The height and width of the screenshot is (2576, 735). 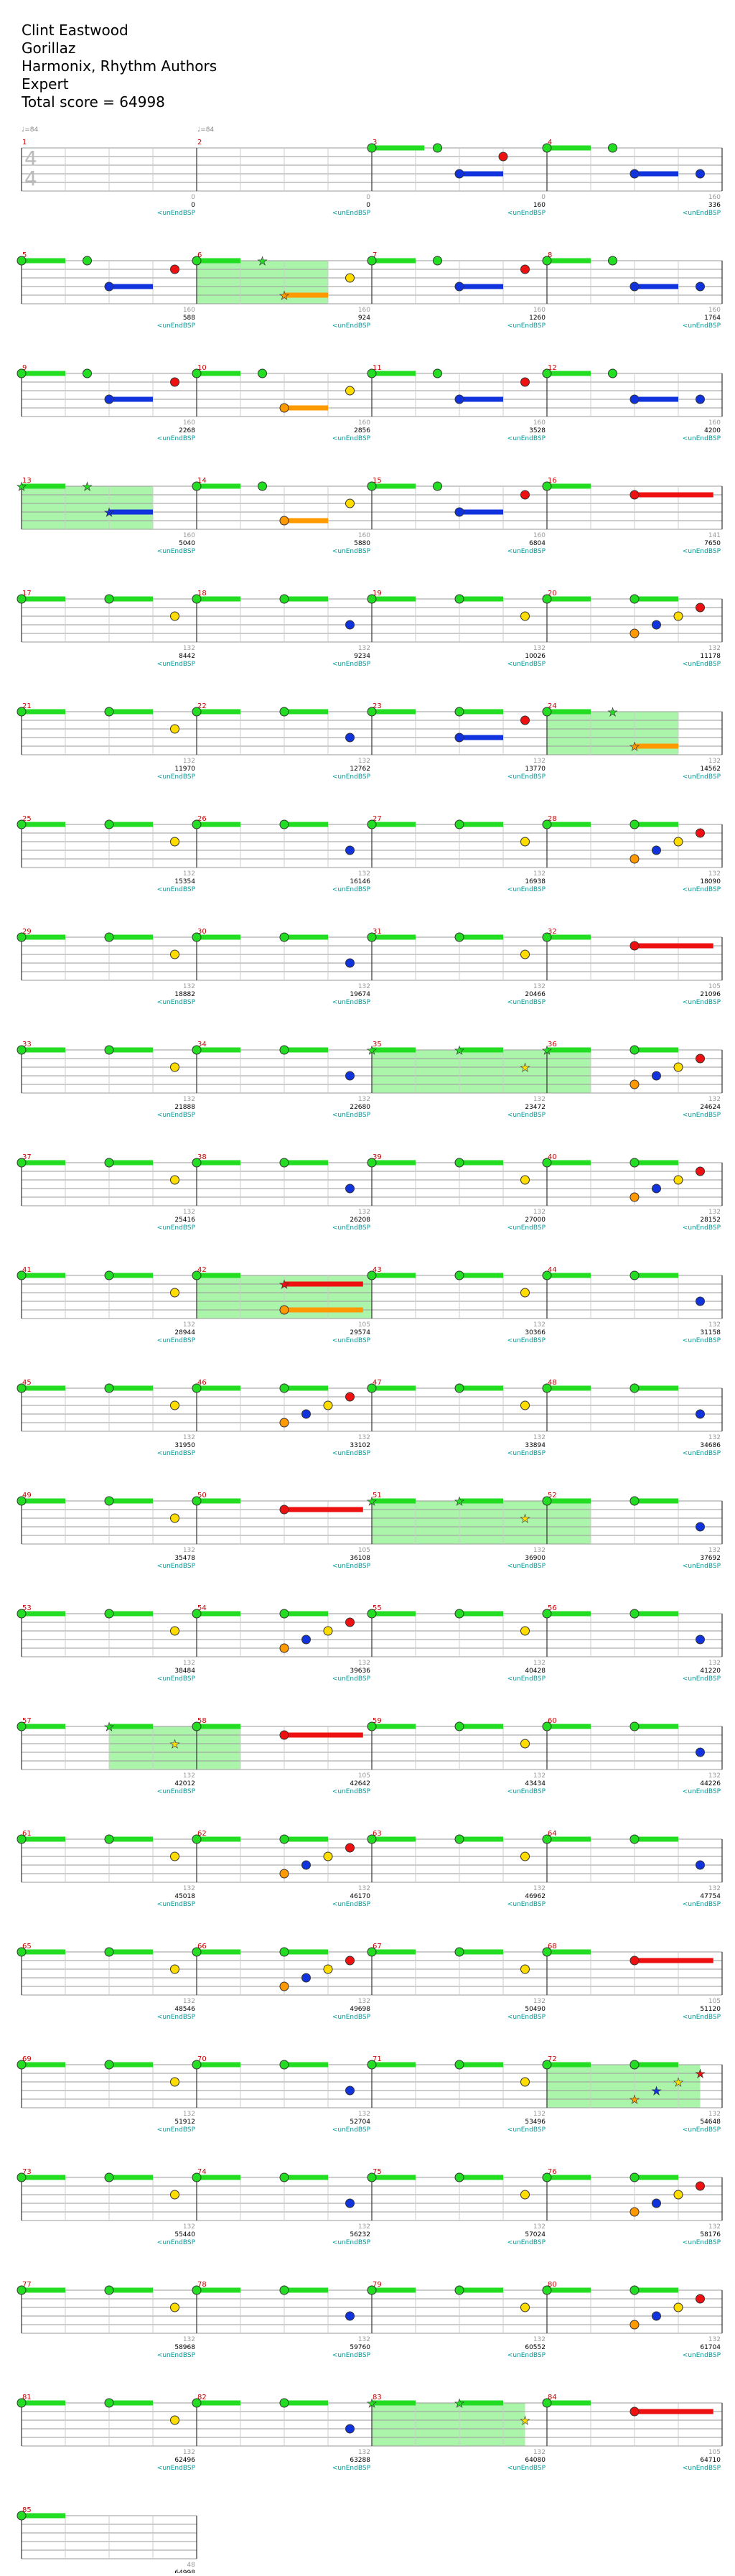 I want to click on measure-score: 18882, so click(x=184, y=994).